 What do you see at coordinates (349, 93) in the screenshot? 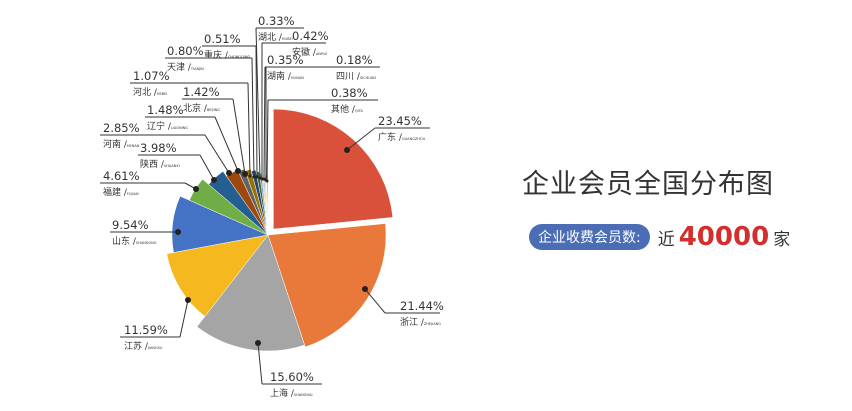
I see `data-label-percent: 0.38%` at bounding box center [349, 93].